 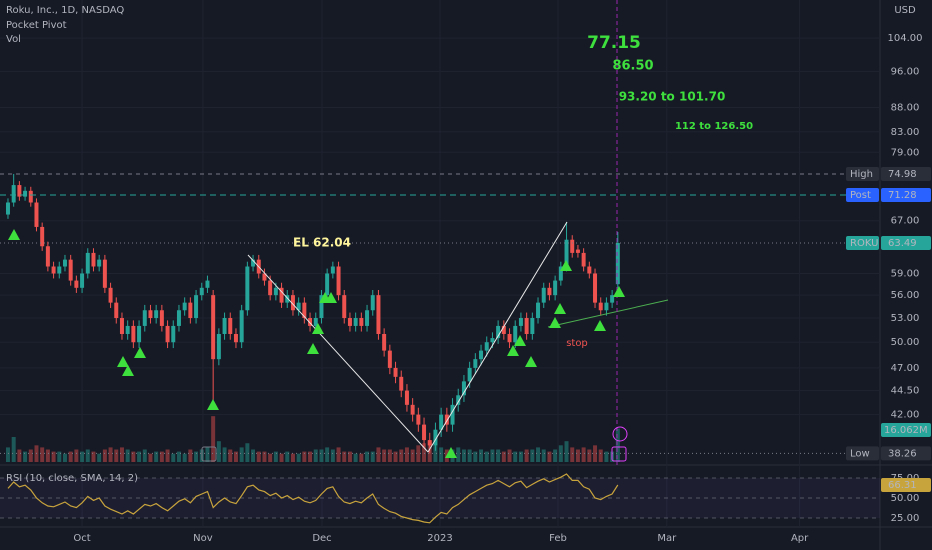 What do you see at coordinates (905, 71) in the screenshot?
I see `y-tick-label: 96.00` at bounding box center [905, 71].